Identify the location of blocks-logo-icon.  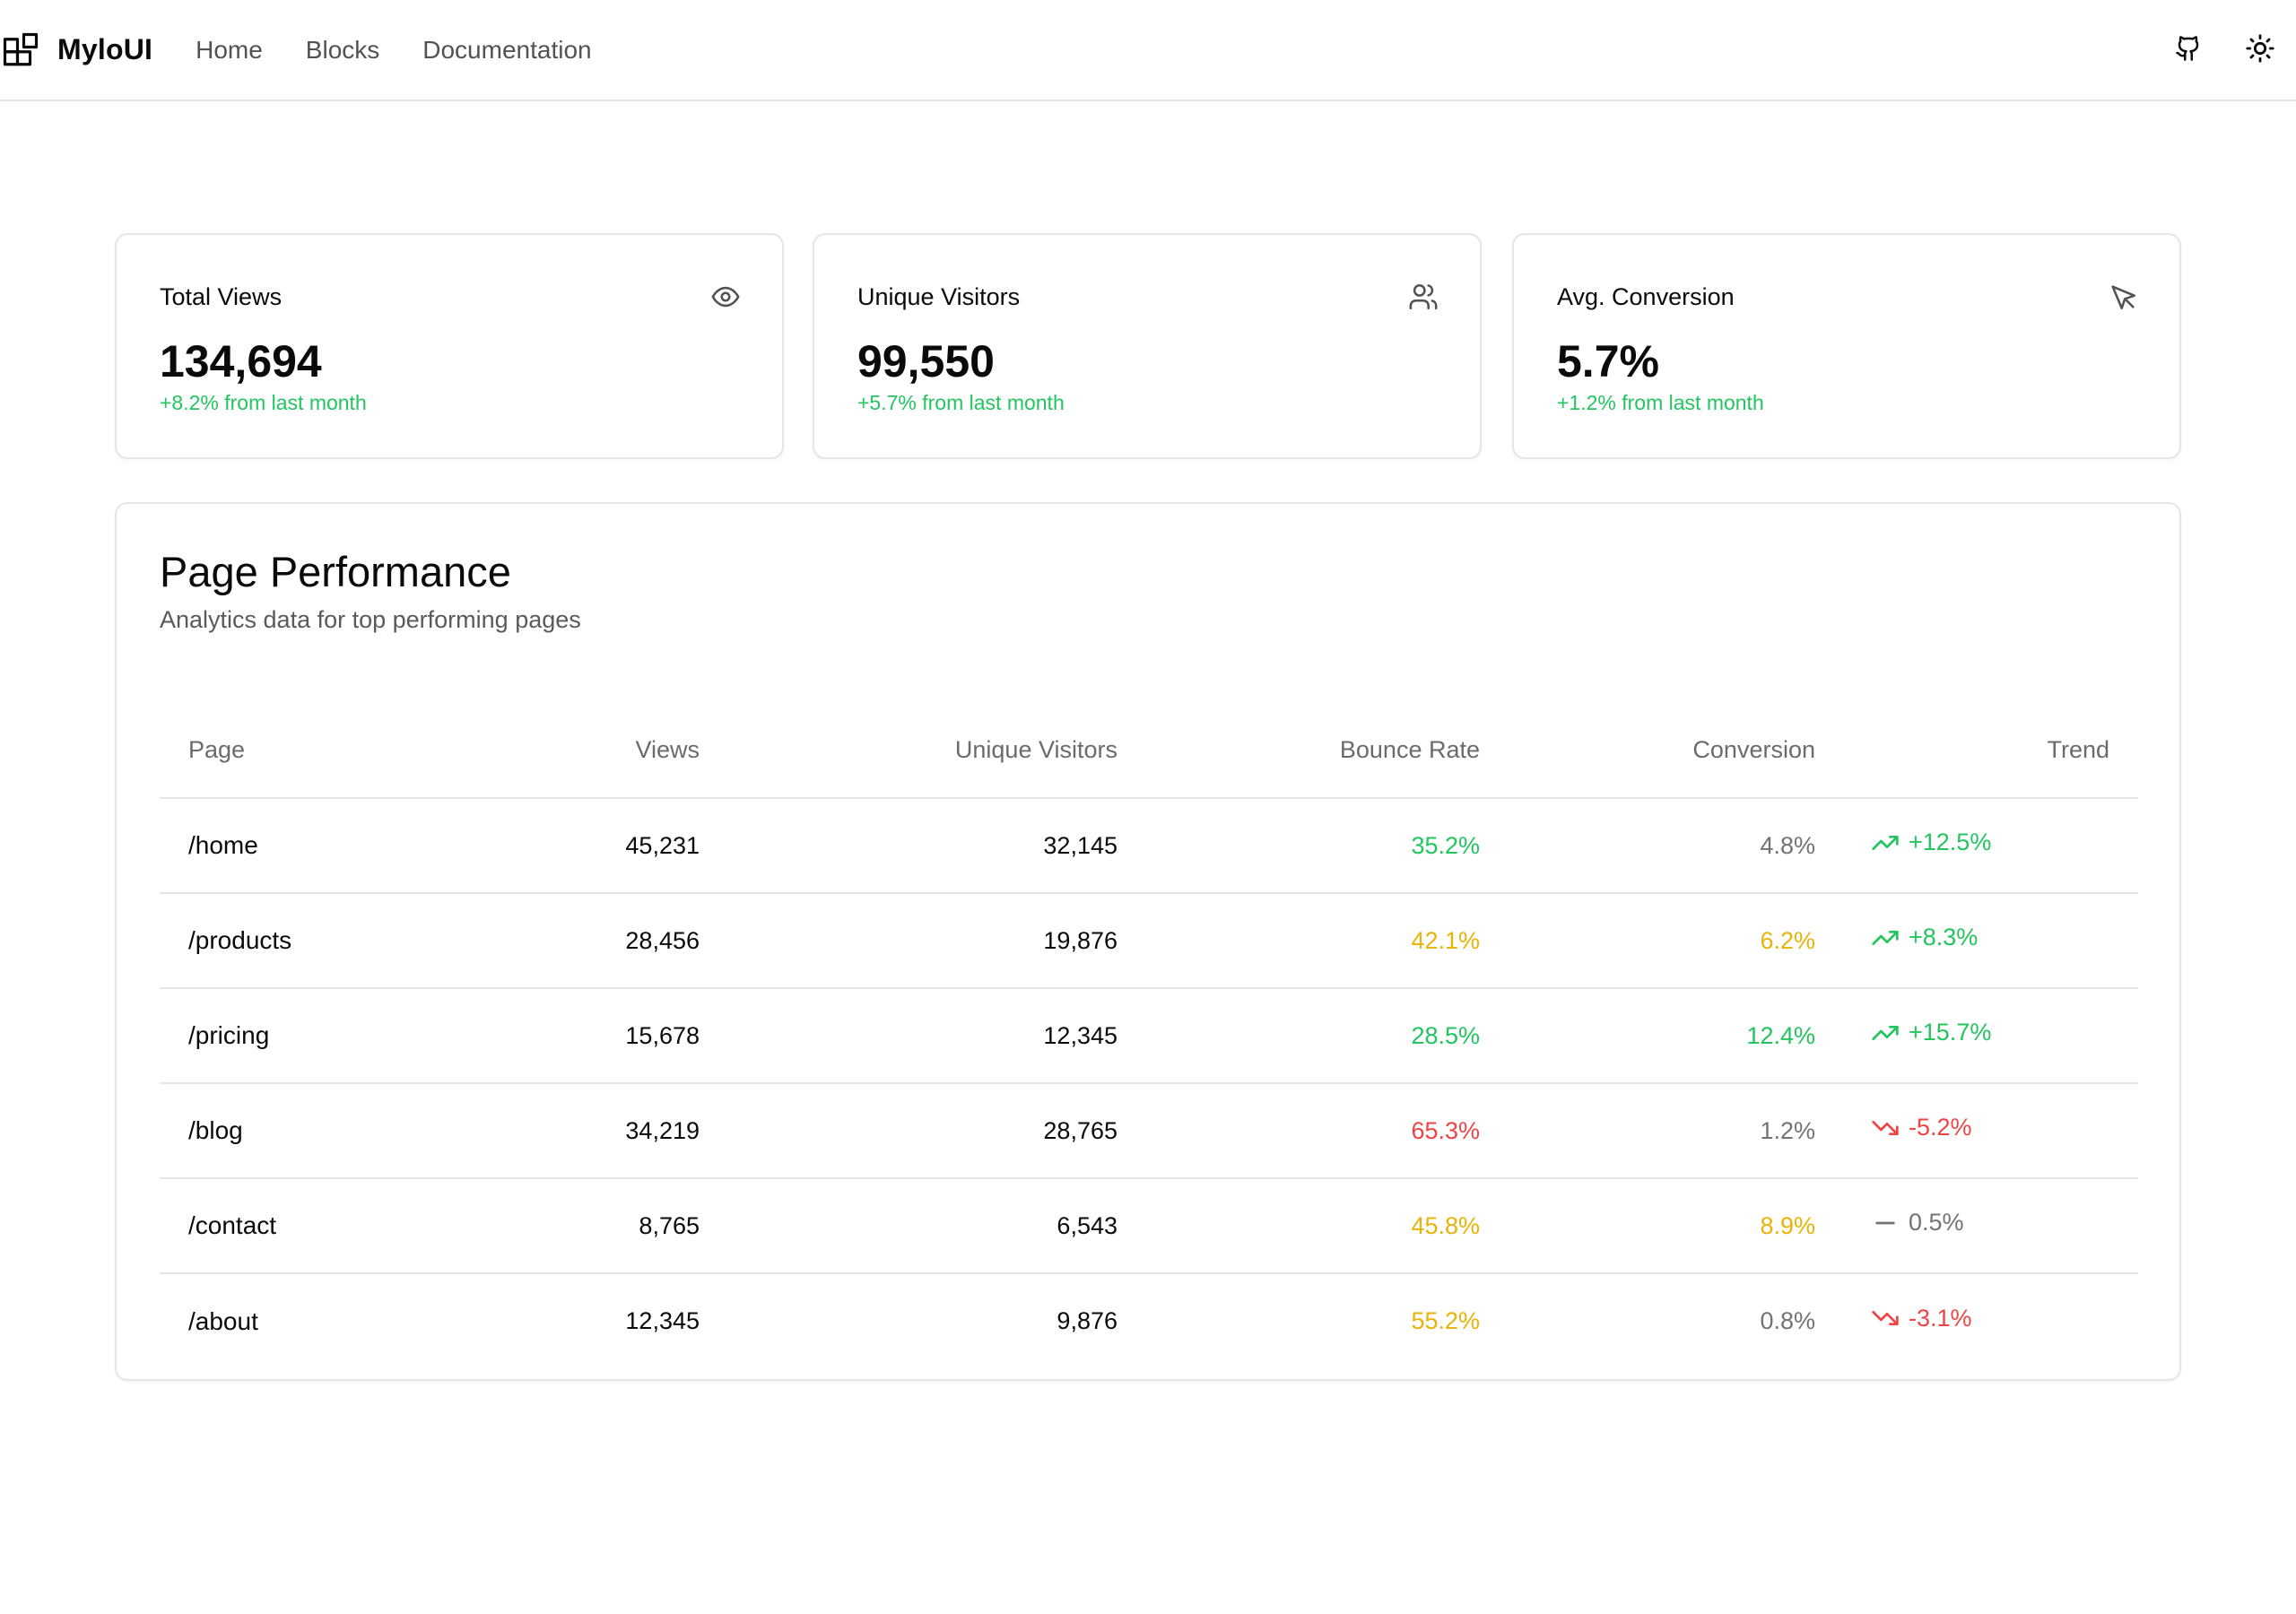
(20, 50).